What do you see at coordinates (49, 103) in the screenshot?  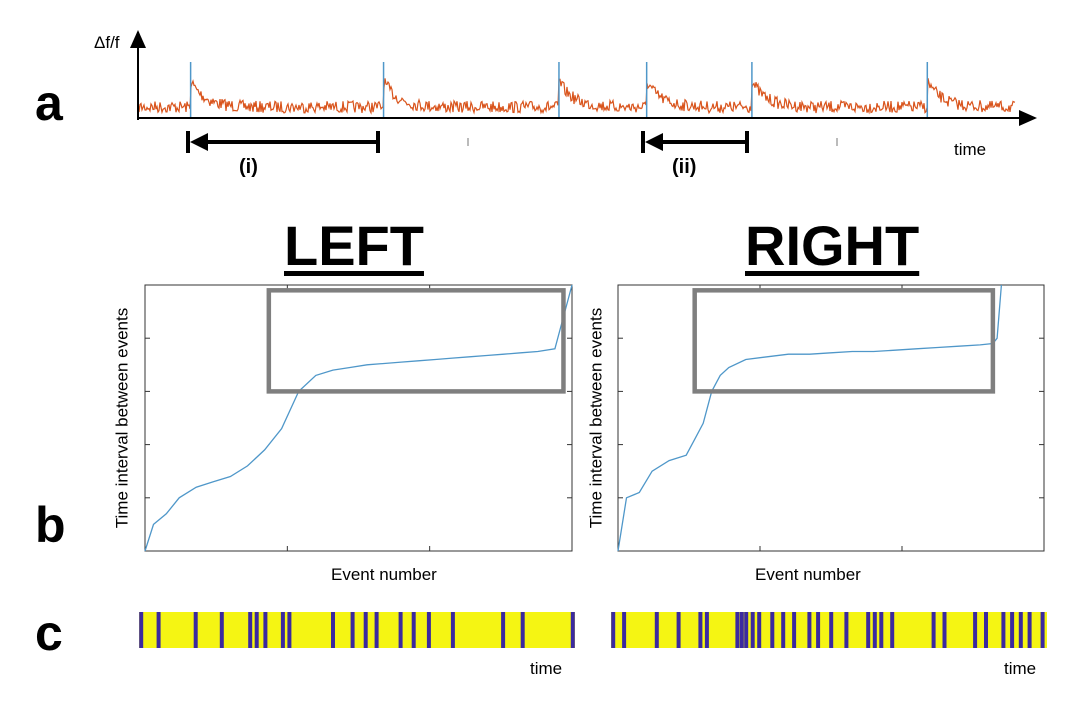 I see `panel-label-a: a` at bounding box center [49, 103].